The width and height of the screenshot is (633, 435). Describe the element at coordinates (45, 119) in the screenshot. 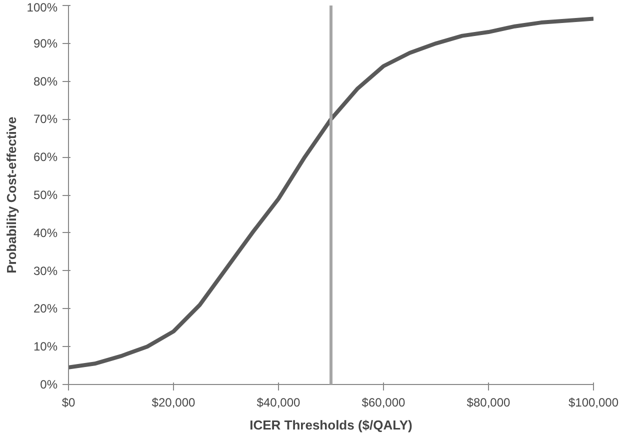

I see `y-tick-label: 70%` at that location.